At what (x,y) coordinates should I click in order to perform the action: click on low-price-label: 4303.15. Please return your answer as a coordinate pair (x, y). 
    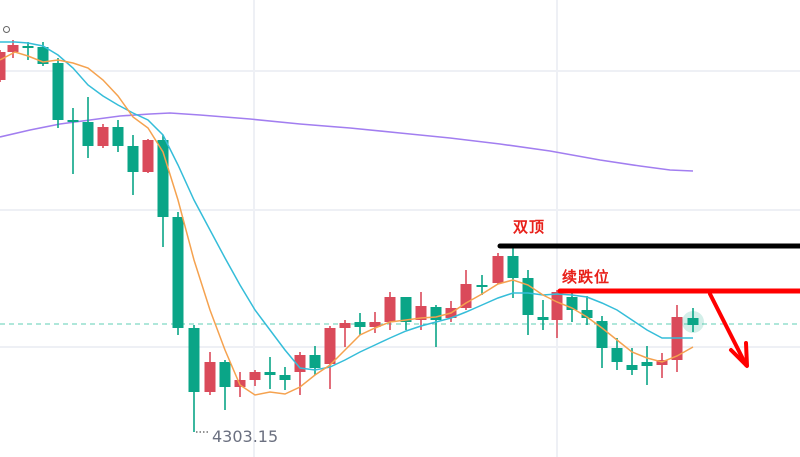
    Looking at the image, I should click on (245, 436).